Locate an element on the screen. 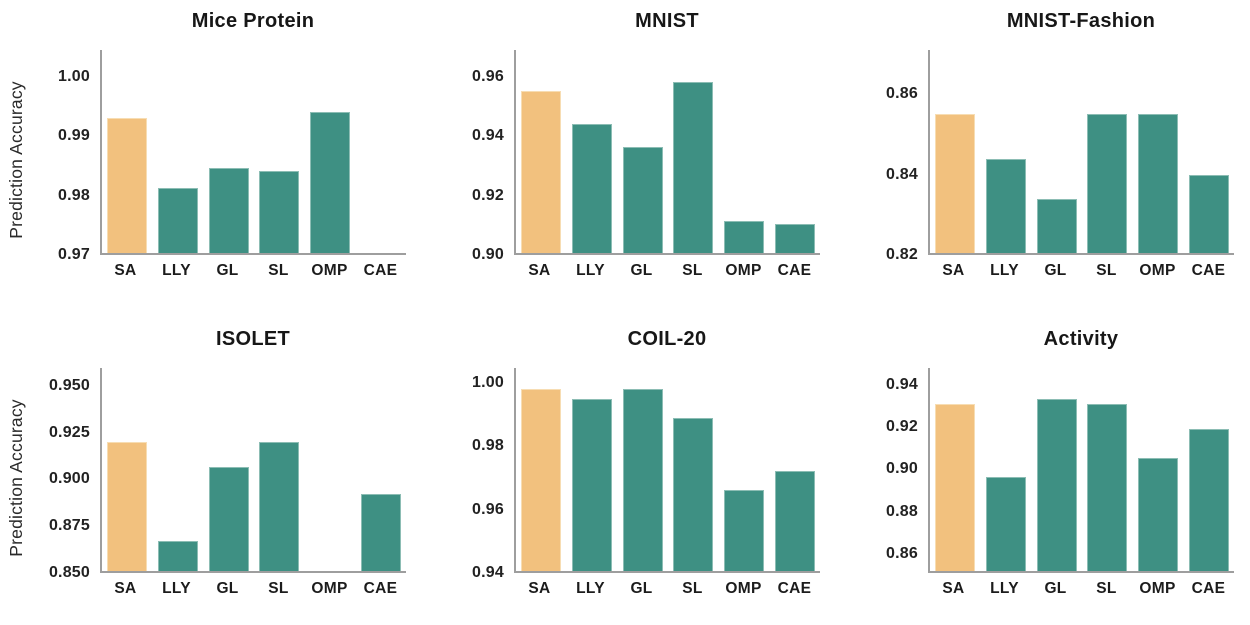 This screenshot has height=625, width=1250. y-axis-title-area: Prediction Accuracy is located at coordinates (21, 463).